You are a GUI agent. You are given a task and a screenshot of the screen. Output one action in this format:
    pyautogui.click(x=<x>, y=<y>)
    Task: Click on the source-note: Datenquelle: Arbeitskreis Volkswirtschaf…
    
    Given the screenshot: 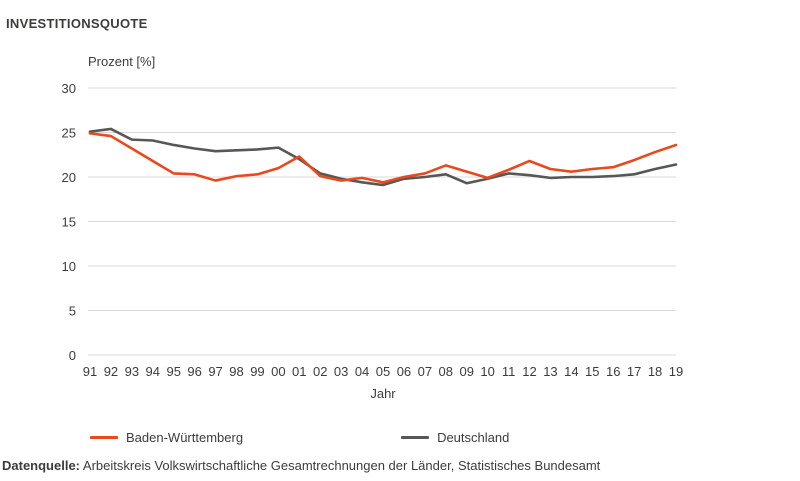 What is the action you would take?
    pyautogui.click(x=301, y=465)
    